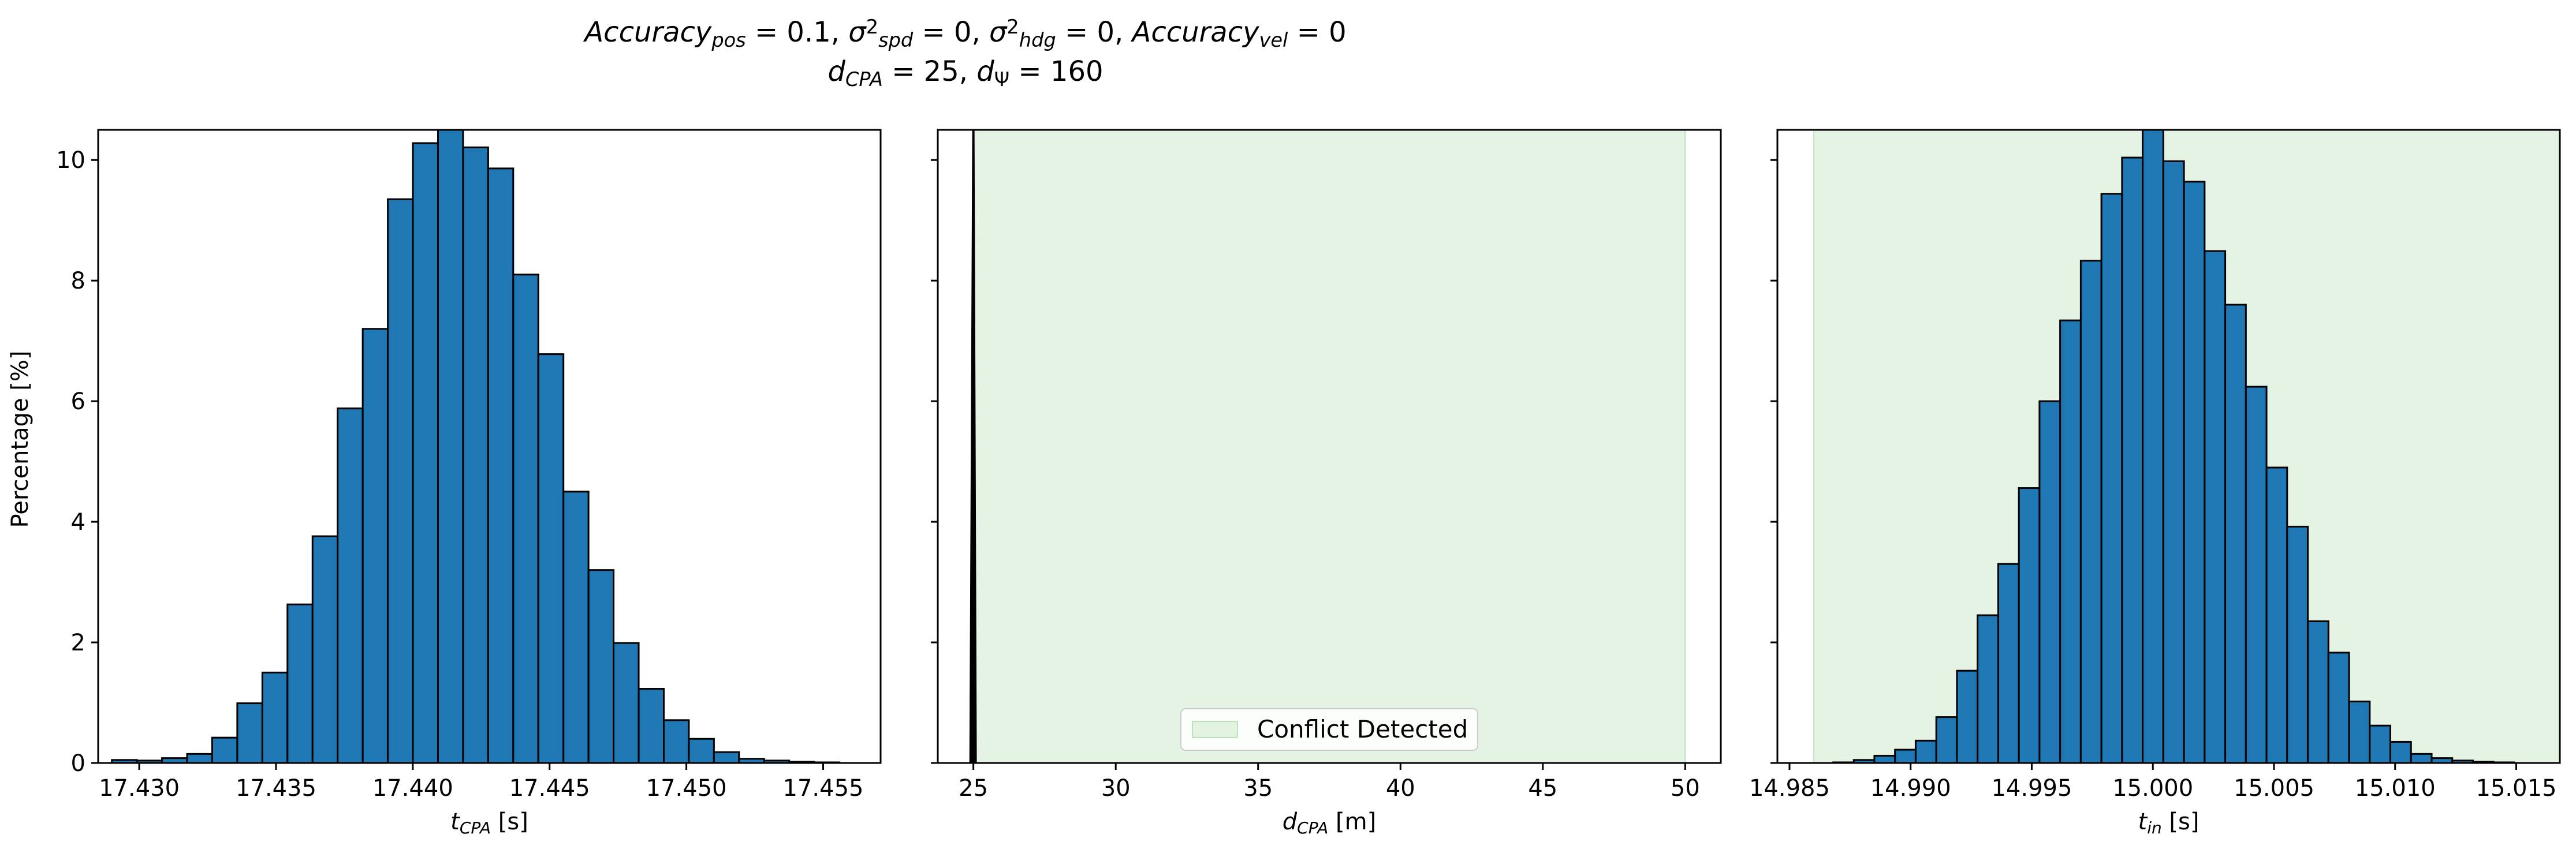 The width and height of the screenshot is (2576, 853). I want to click on y-axis-label: Percentage [%], so click(20, 439).